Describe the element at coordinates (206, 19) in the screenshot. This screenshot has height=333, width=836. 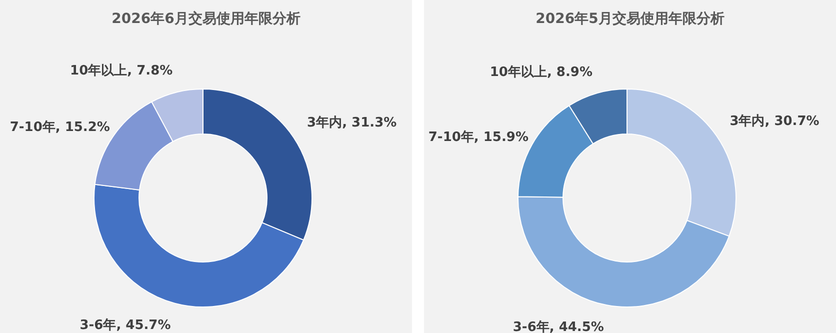
I see `chart-title: 2026年6月交易使用年限分析` at that location.